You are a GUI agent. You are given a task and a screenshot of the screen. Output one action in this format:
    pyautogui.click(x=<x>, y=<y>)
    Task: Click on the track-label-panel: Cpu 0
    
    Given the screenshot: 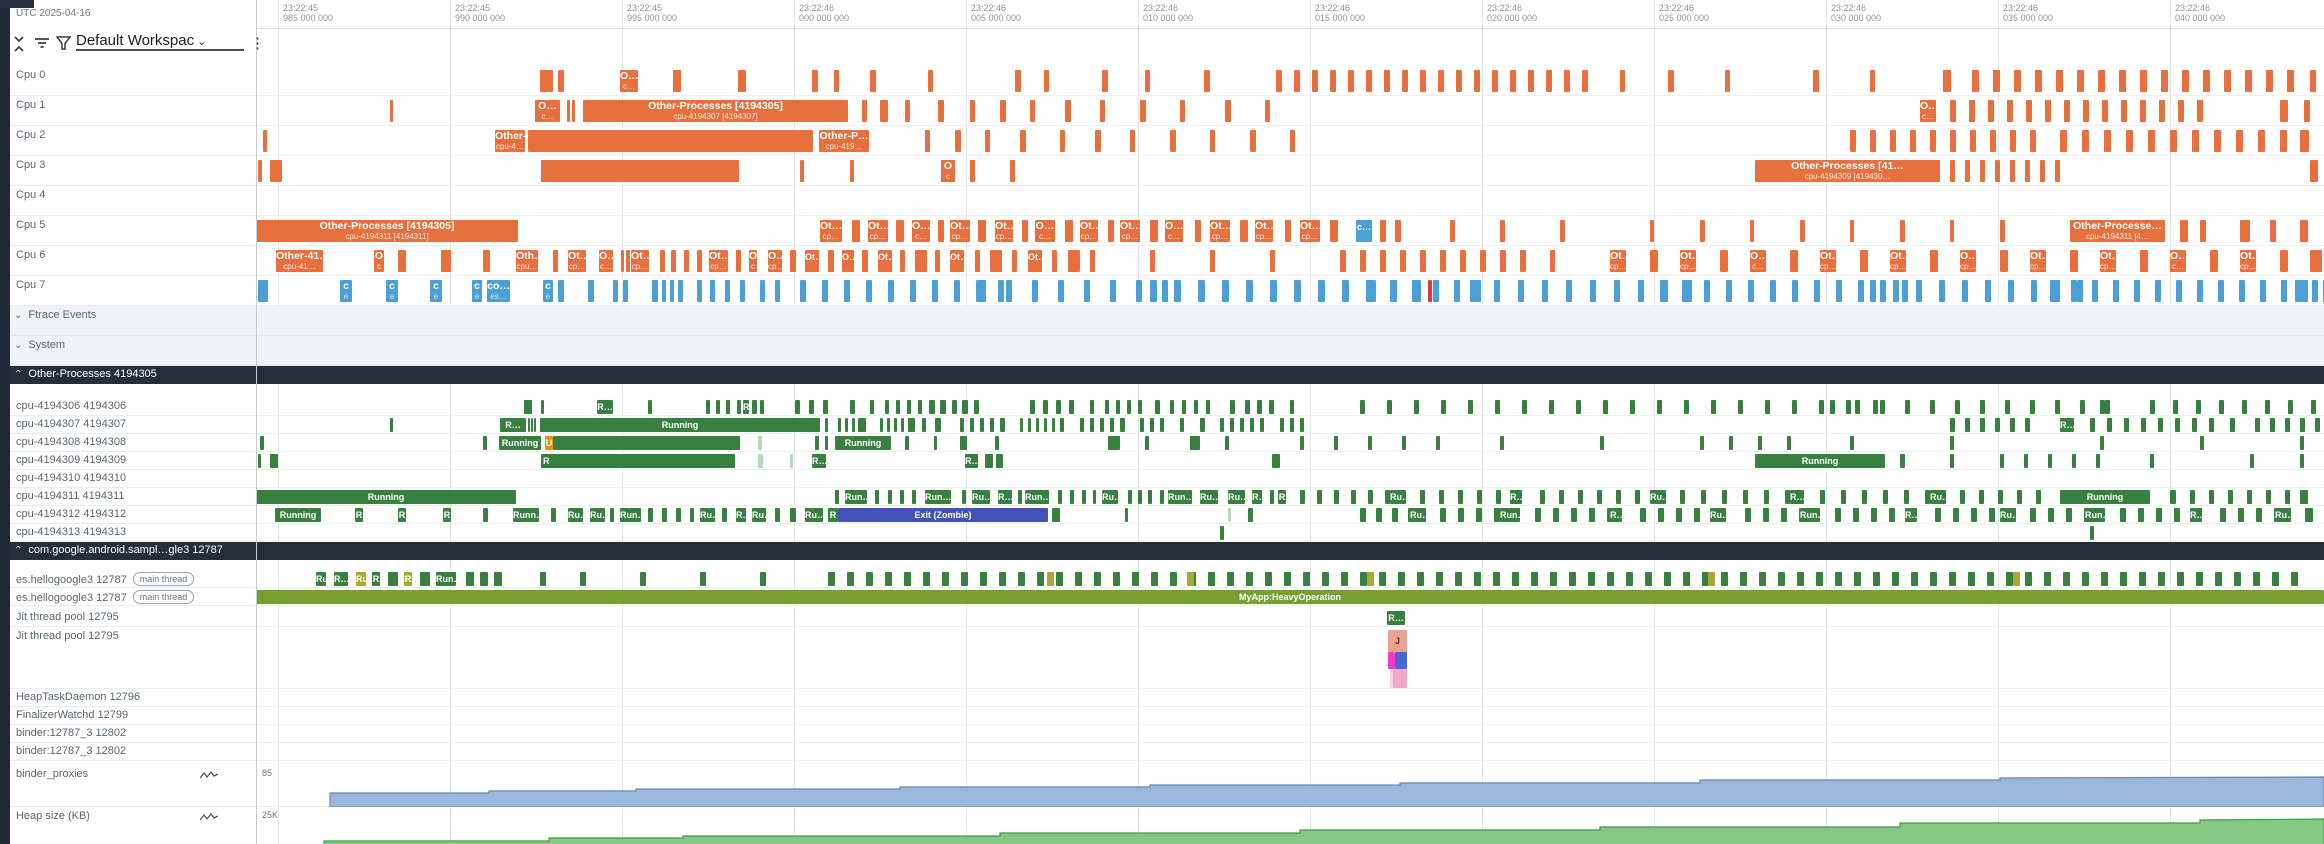 What is the action you would take?
    pyautogui.click(x=128, y=81)
    